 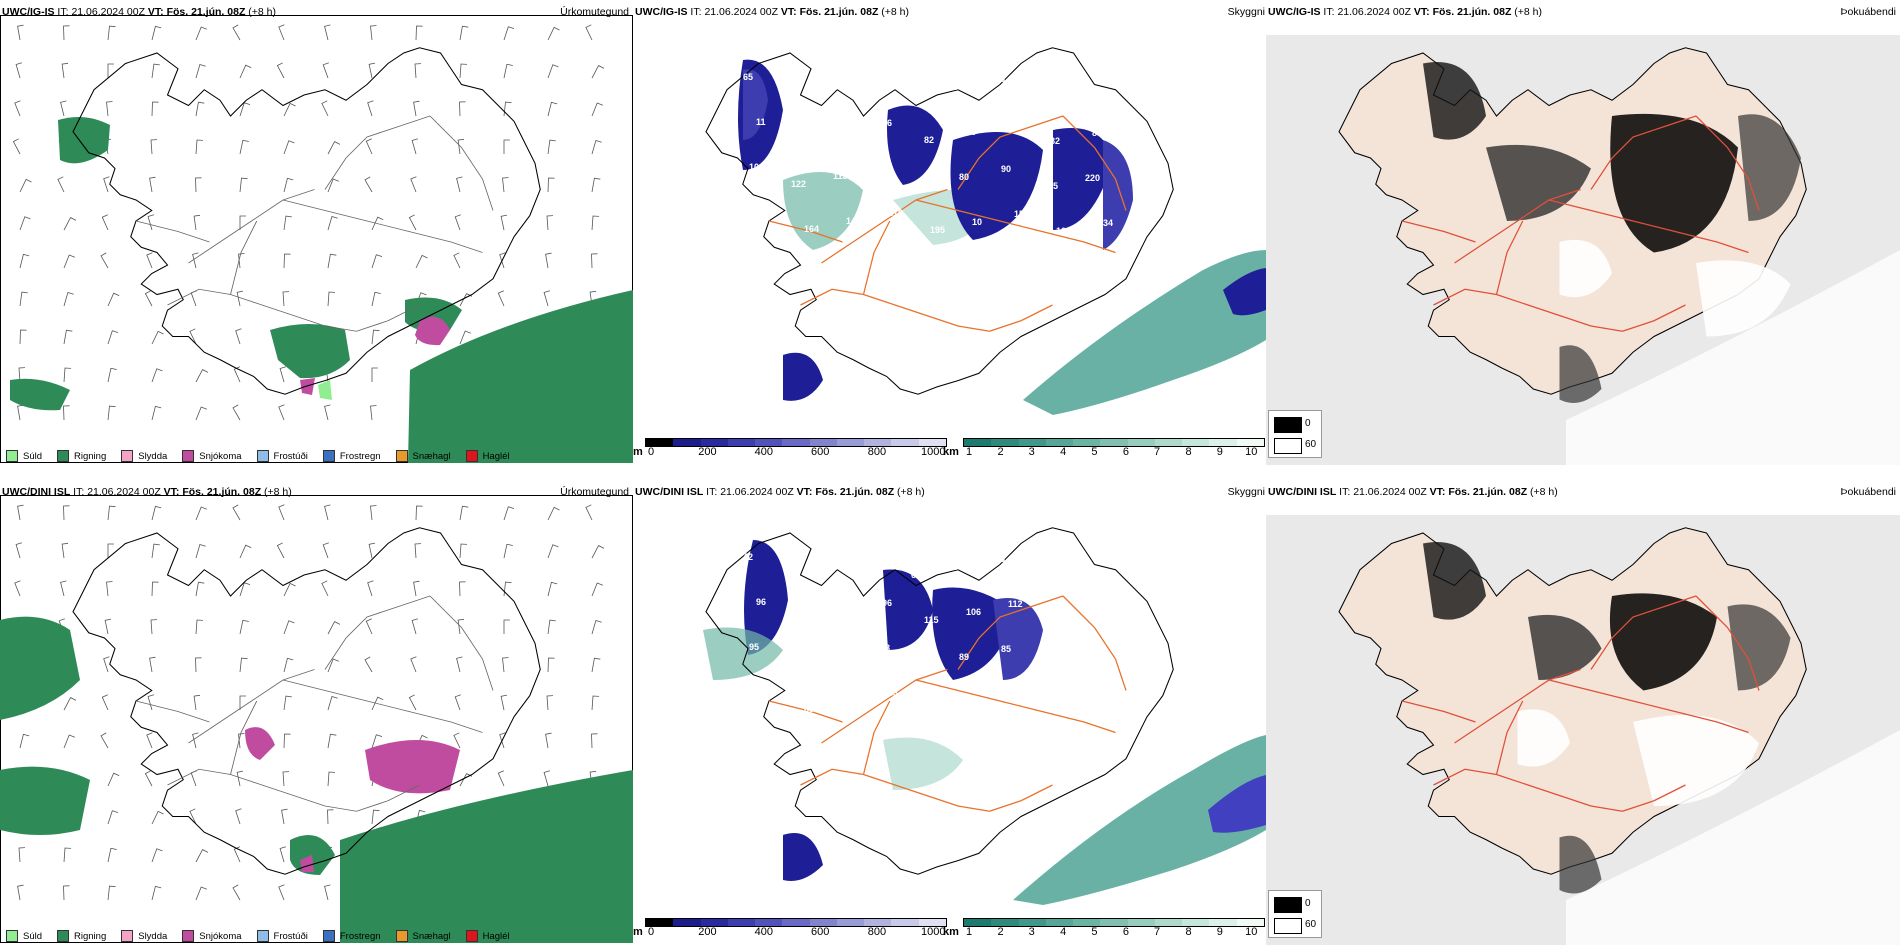 I want to click on precip-areas, so click(x=316, y=779).